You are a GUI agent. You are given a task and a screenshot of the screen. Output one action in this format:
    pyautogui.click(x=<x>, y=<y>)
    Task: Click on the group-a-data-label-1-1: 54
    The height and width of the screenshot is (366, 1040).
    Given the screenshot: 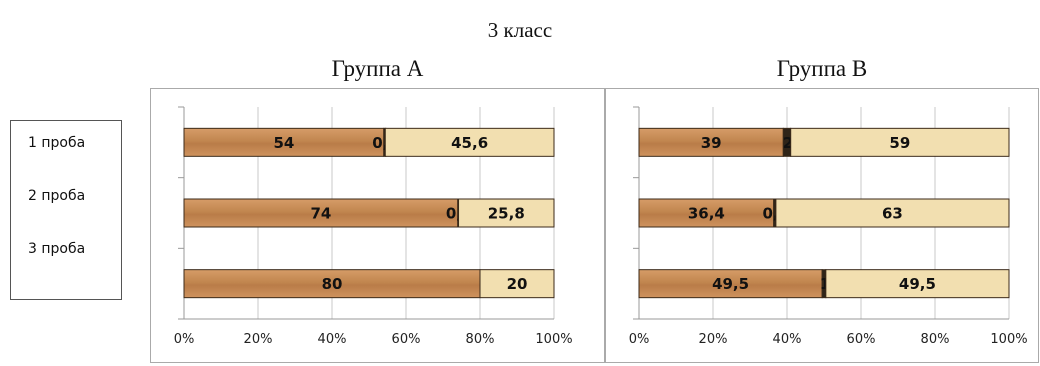 What is the action you would take?
    pyautogui.click(x=283, y=143)
    